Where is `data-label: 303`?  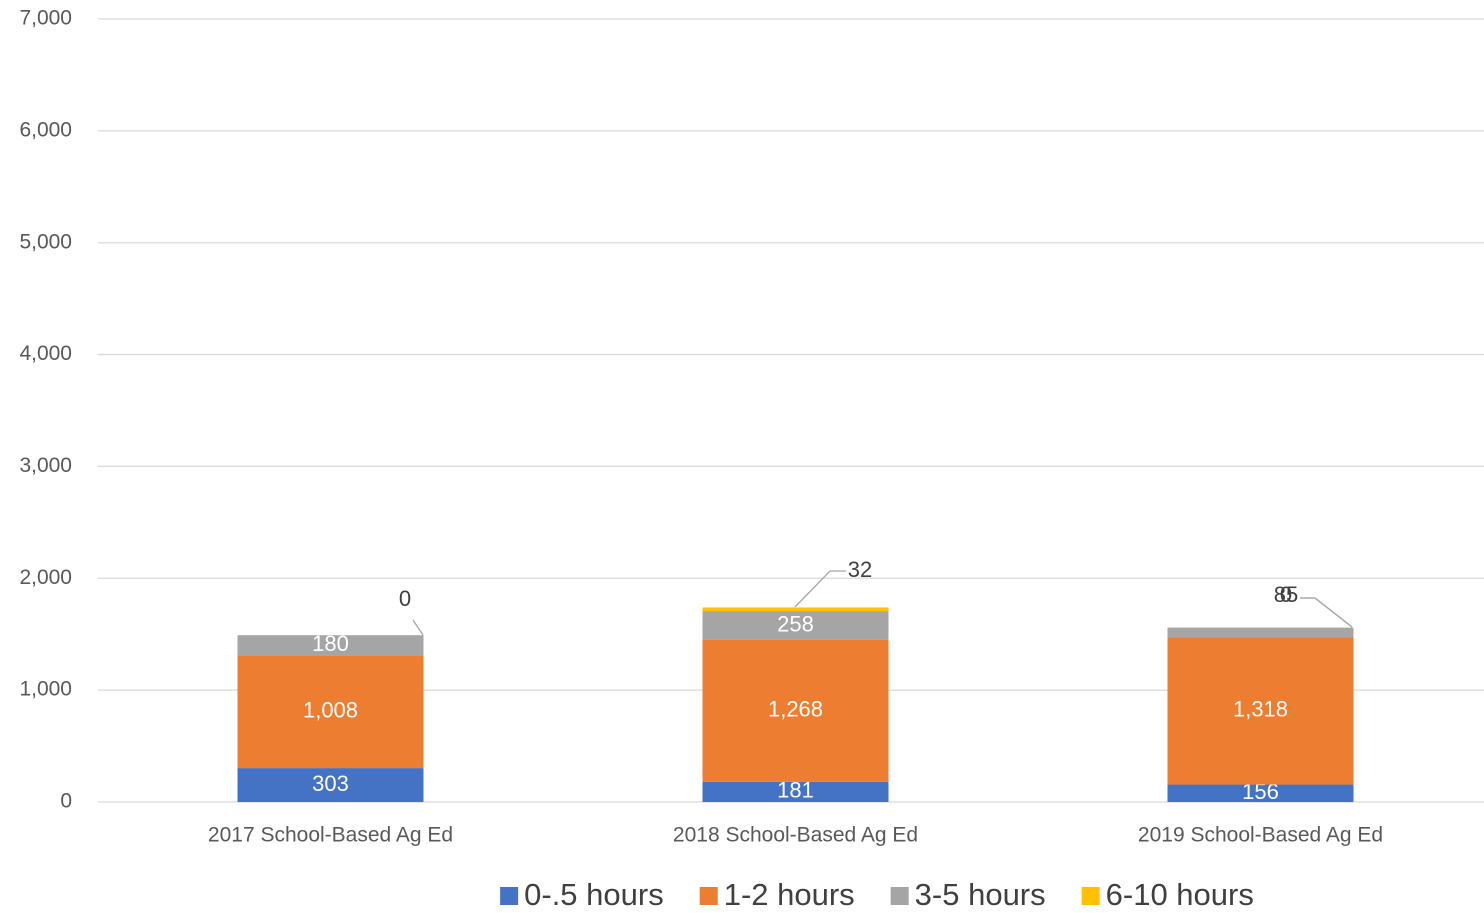
data-label: 303 is located at coordinates (330, 783).